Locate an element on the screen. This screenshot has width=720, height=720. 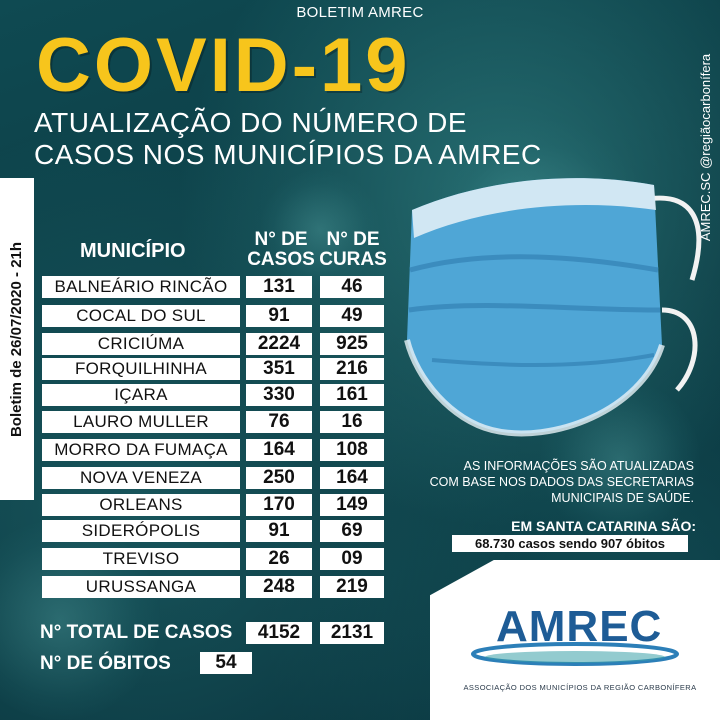
curas-cell: 219 is located at coordinates (352, 587).